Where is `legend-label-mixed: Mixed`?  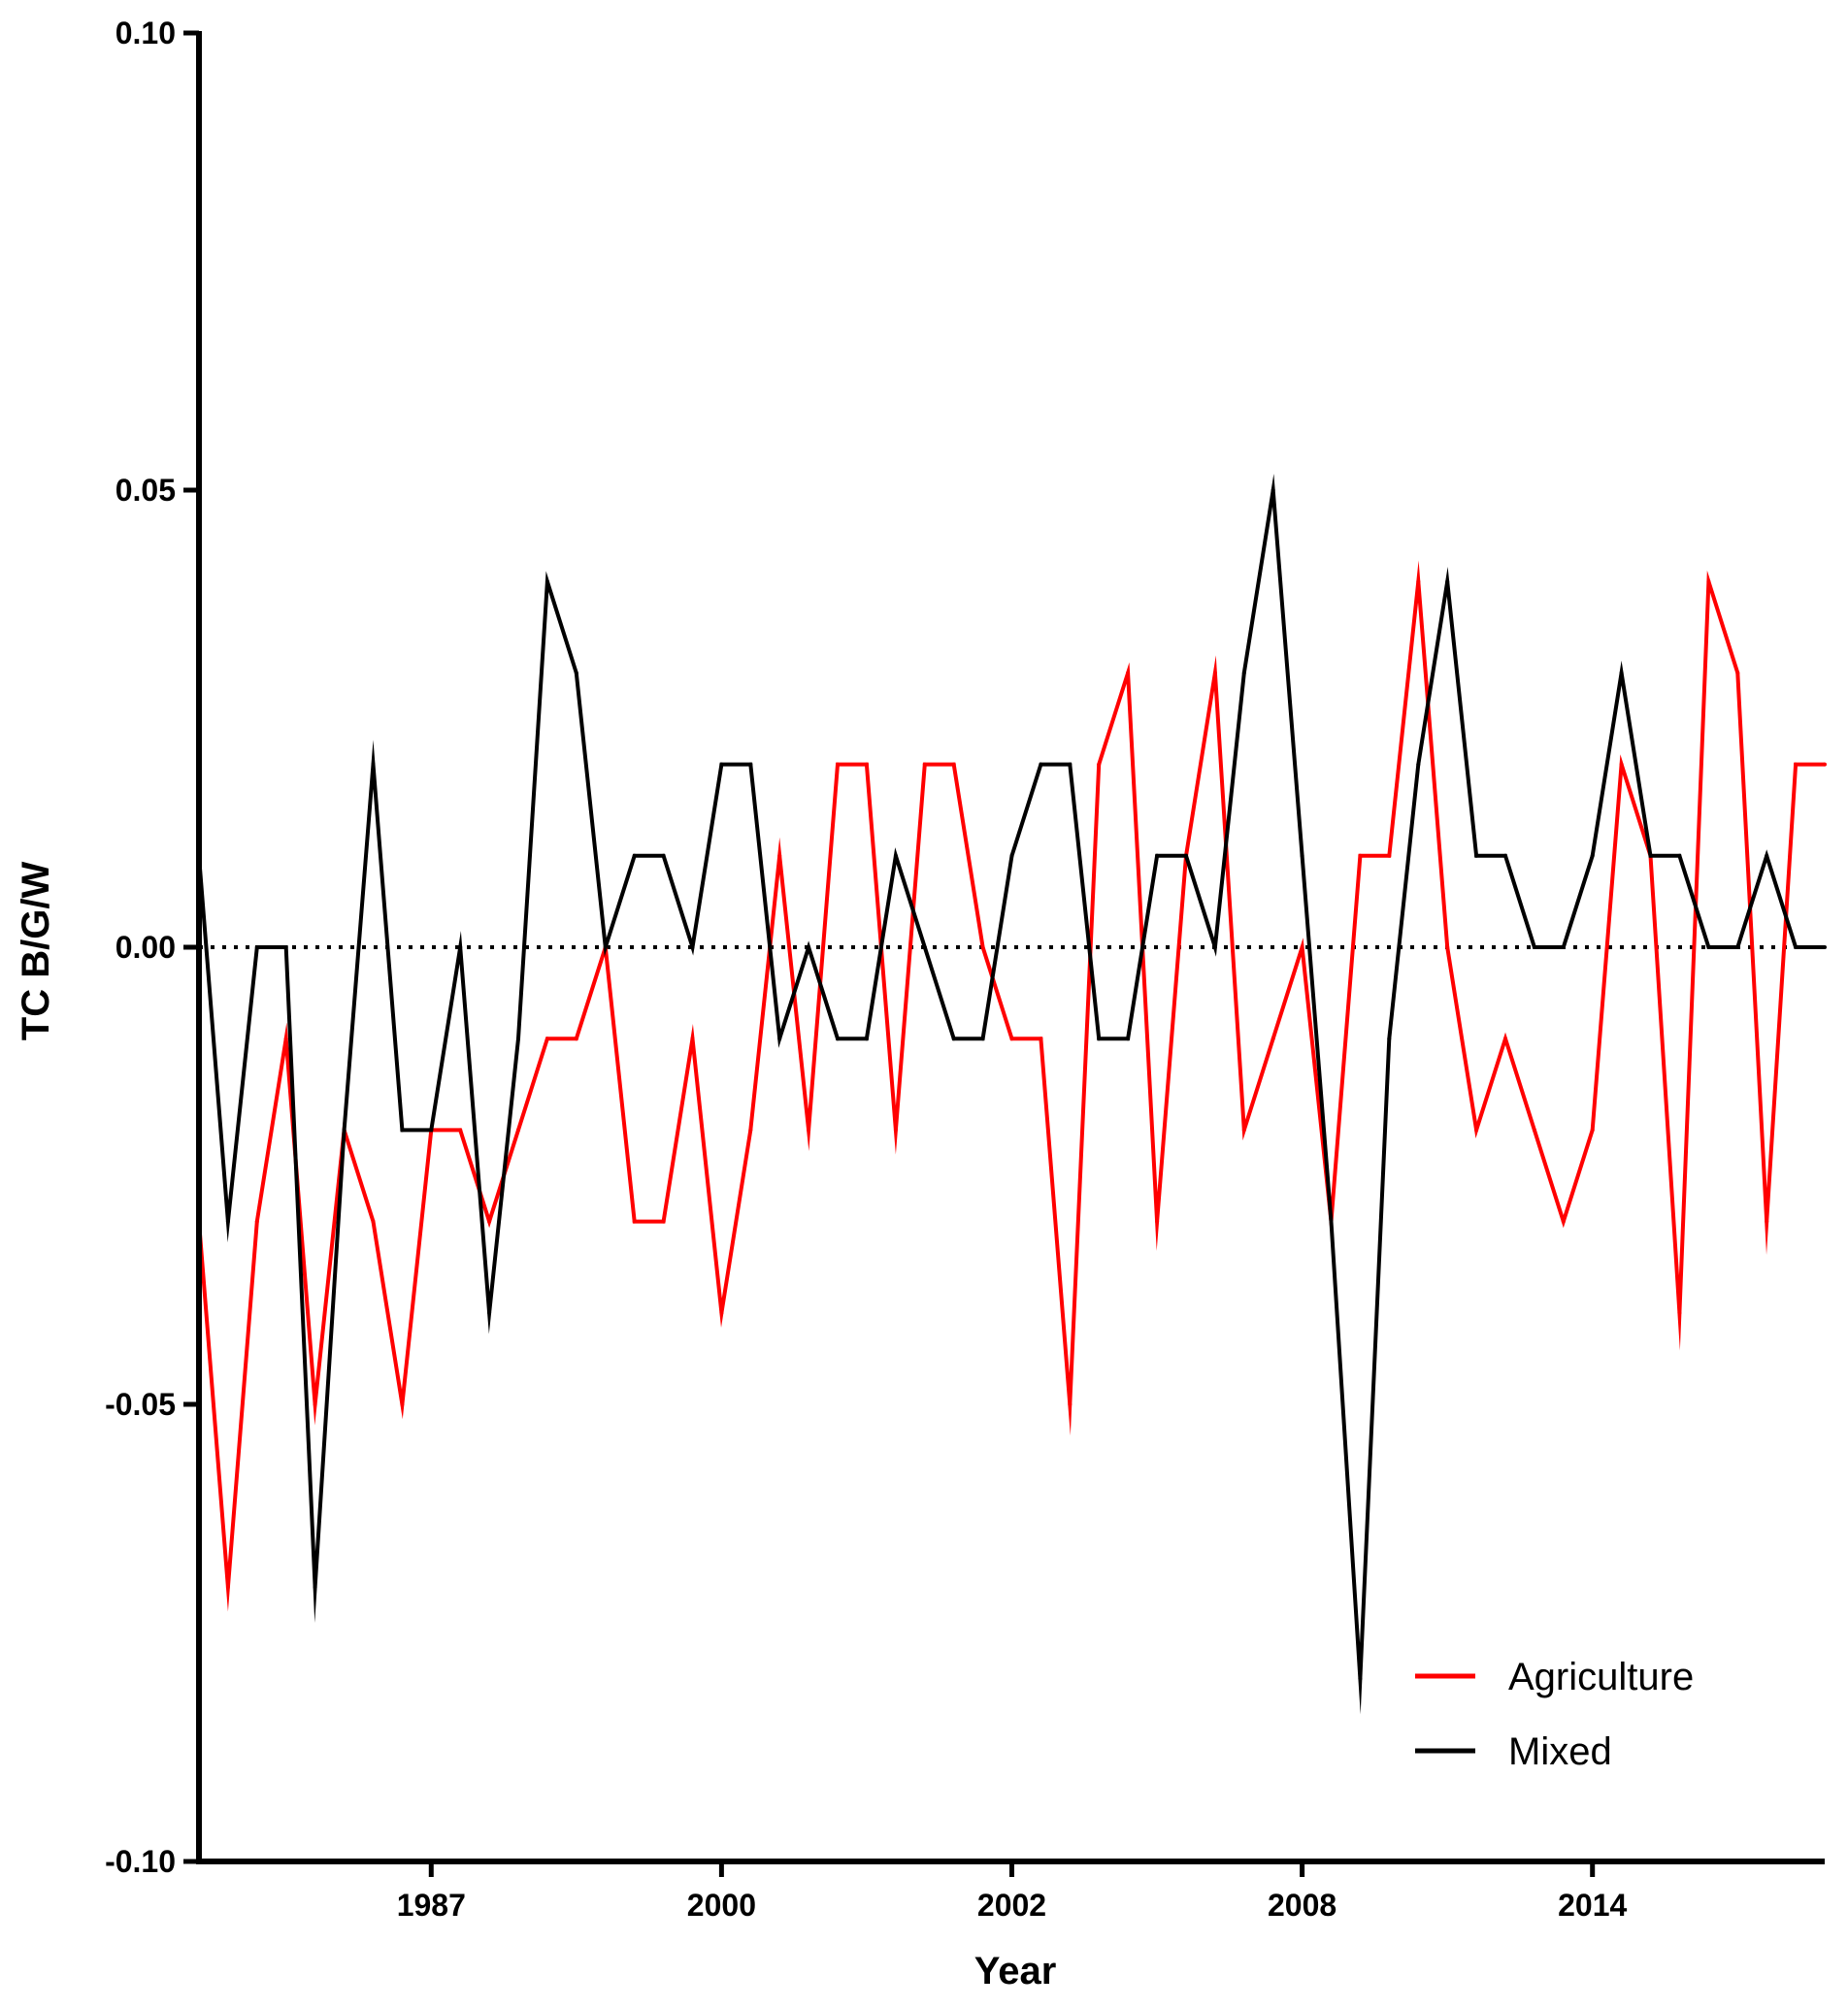 legend-label-mixed: Mixed is located at coordinates (1560, 1751).